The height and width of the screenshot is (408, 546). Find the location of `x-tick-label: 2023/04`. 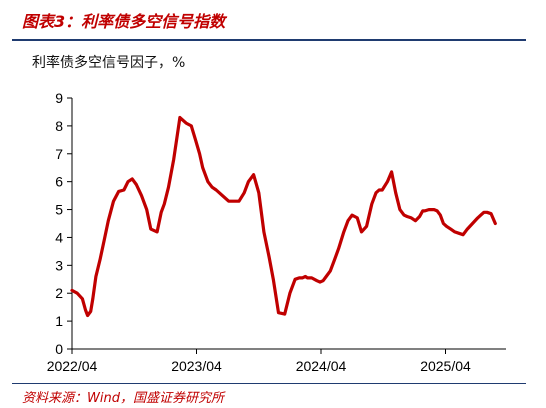

x-tick-label: 2023/04 is located at coordinates (196, 366).